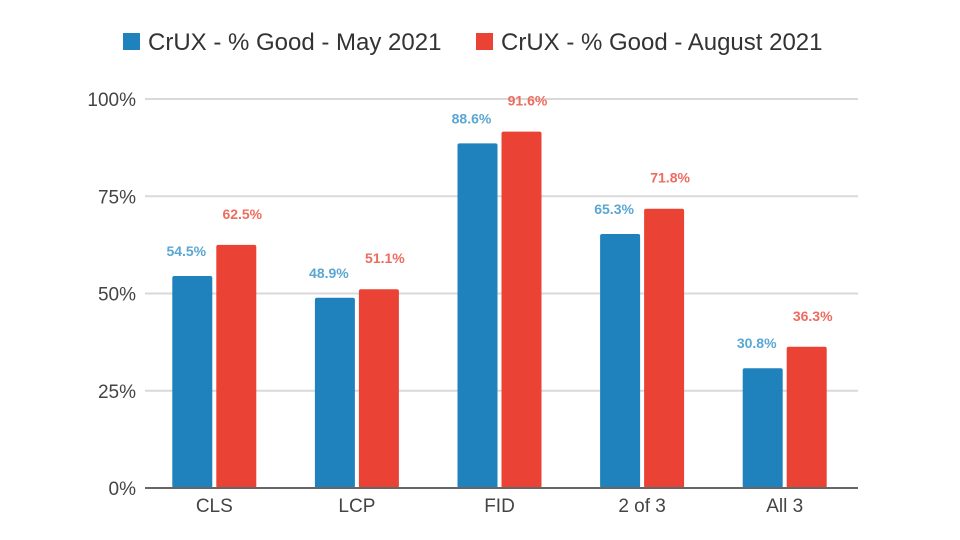 This screenshot has height=540, width=960. Describe the element at coordinates (329, 273) in the screenshot. I see `data-label: 48.9%` at that location.